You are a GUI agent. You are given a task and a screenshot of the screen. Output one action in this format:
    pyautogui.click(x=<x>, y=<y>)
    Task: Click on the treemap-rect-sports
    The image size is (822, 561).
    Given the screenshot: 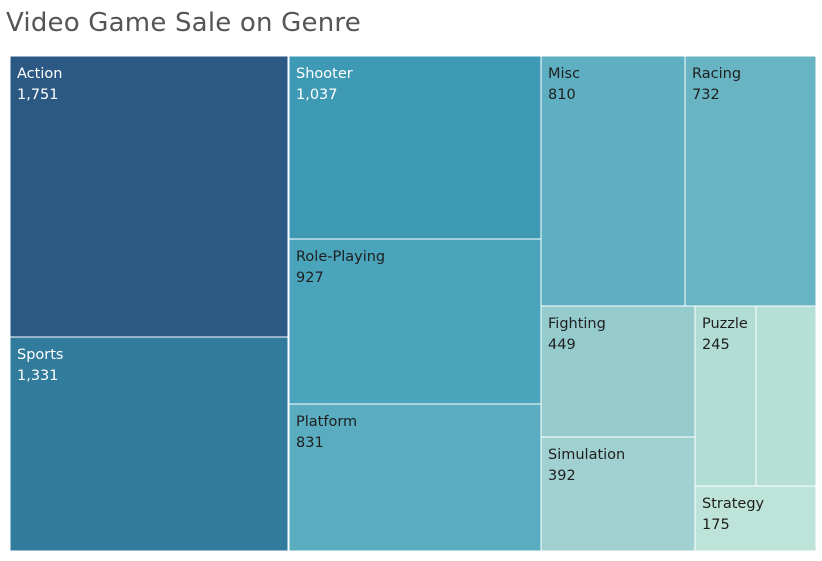 What is the action you would take?
    pyautogui.click(x=149, y=444)
    